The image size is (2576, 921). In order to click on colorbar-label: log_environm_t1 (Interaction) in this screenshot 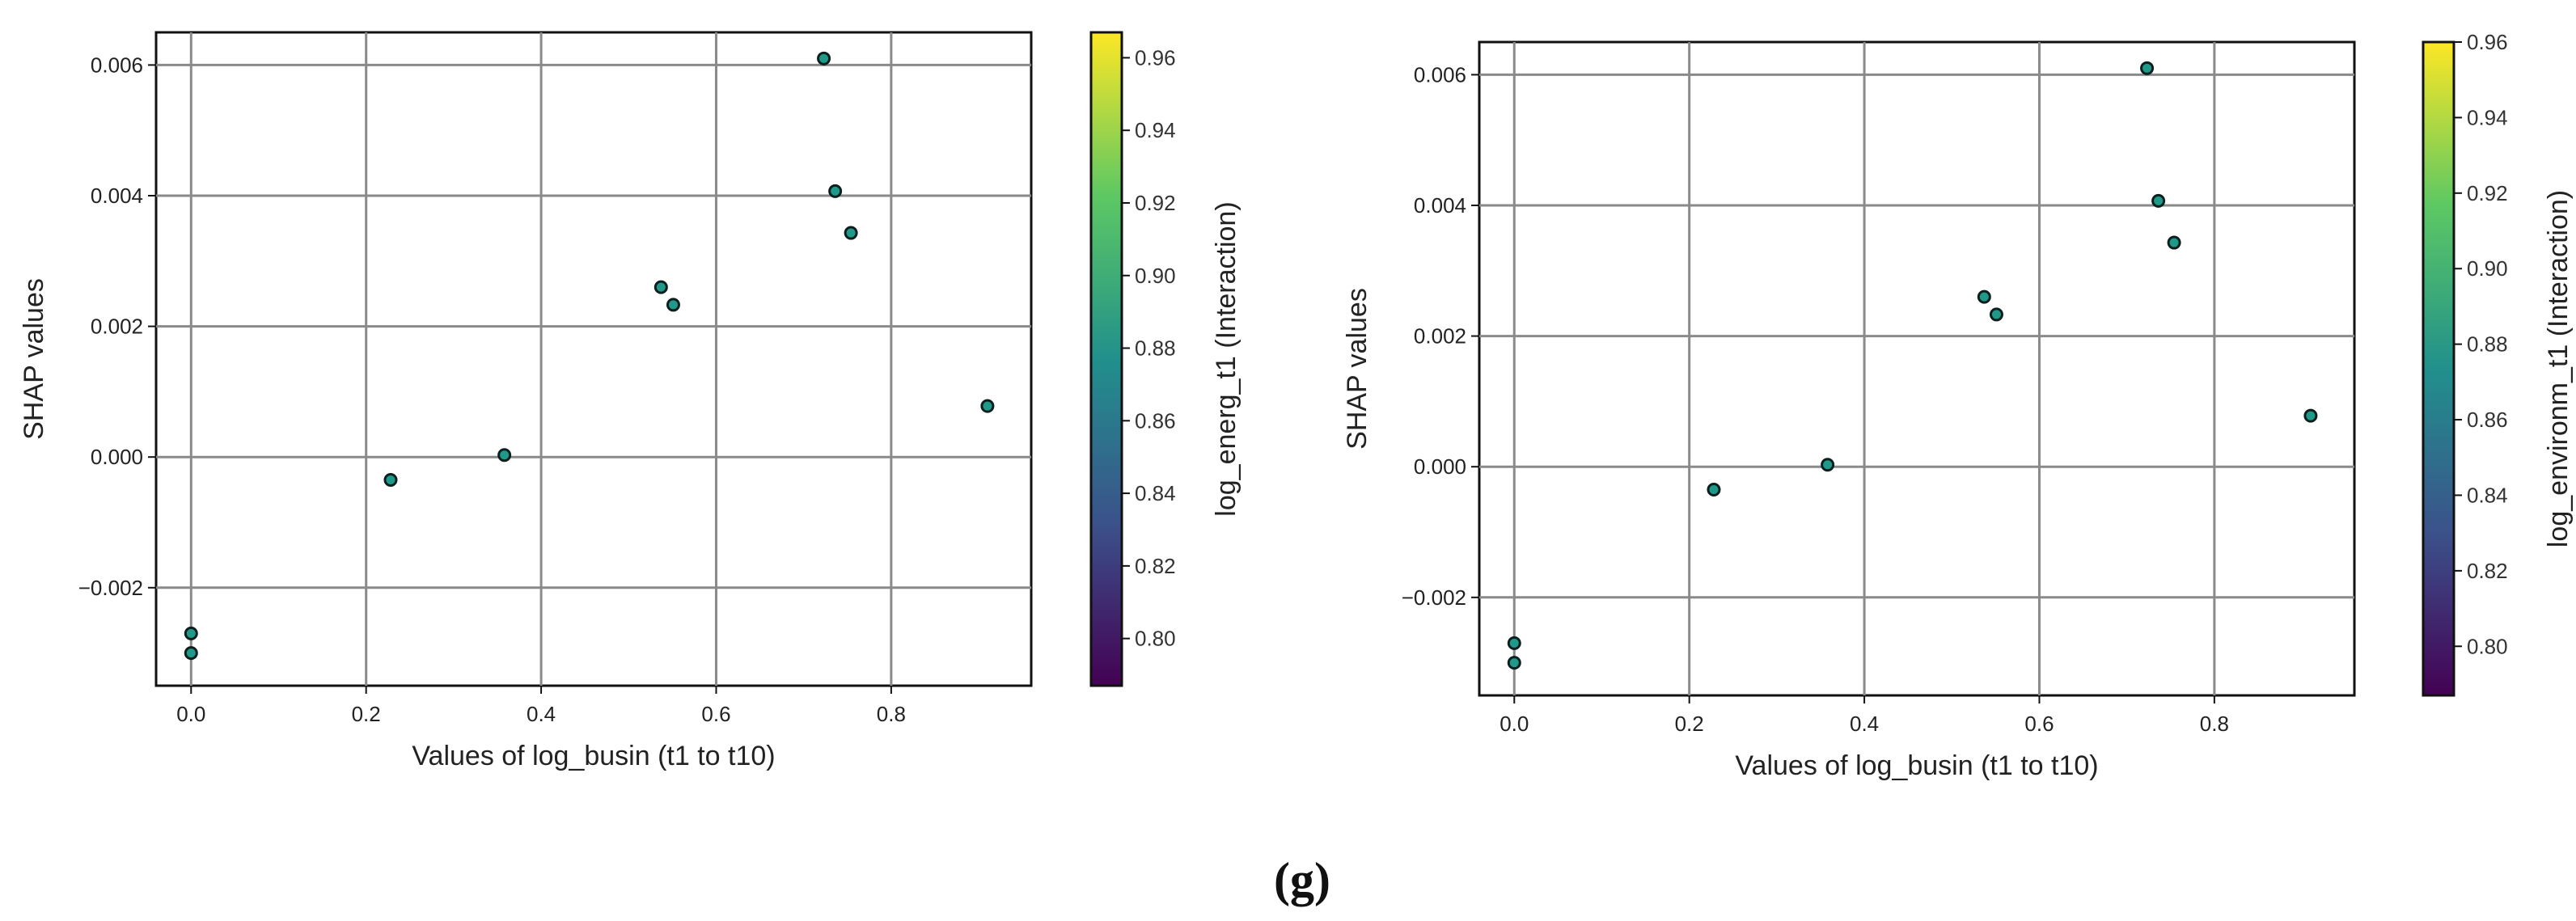, I will do `click(2558, 369)`.